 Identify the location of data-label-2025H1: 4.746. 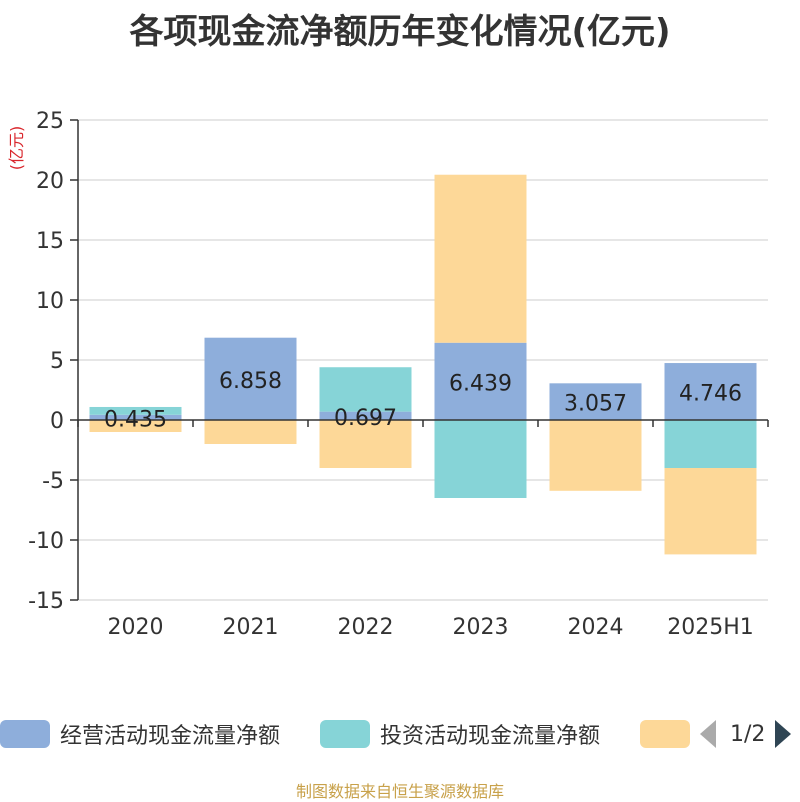
(710, 394).